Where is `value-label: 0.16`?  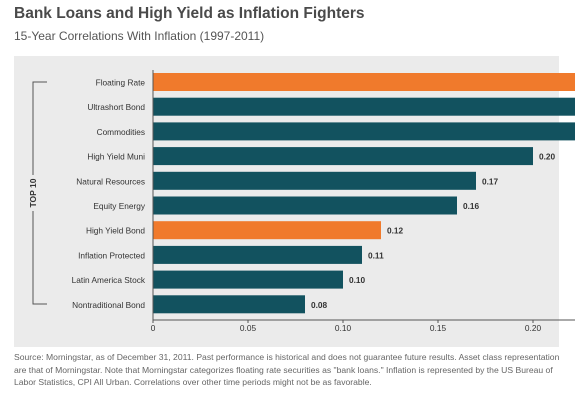
value-label: 0.16 is located at coordinates (471, 206).